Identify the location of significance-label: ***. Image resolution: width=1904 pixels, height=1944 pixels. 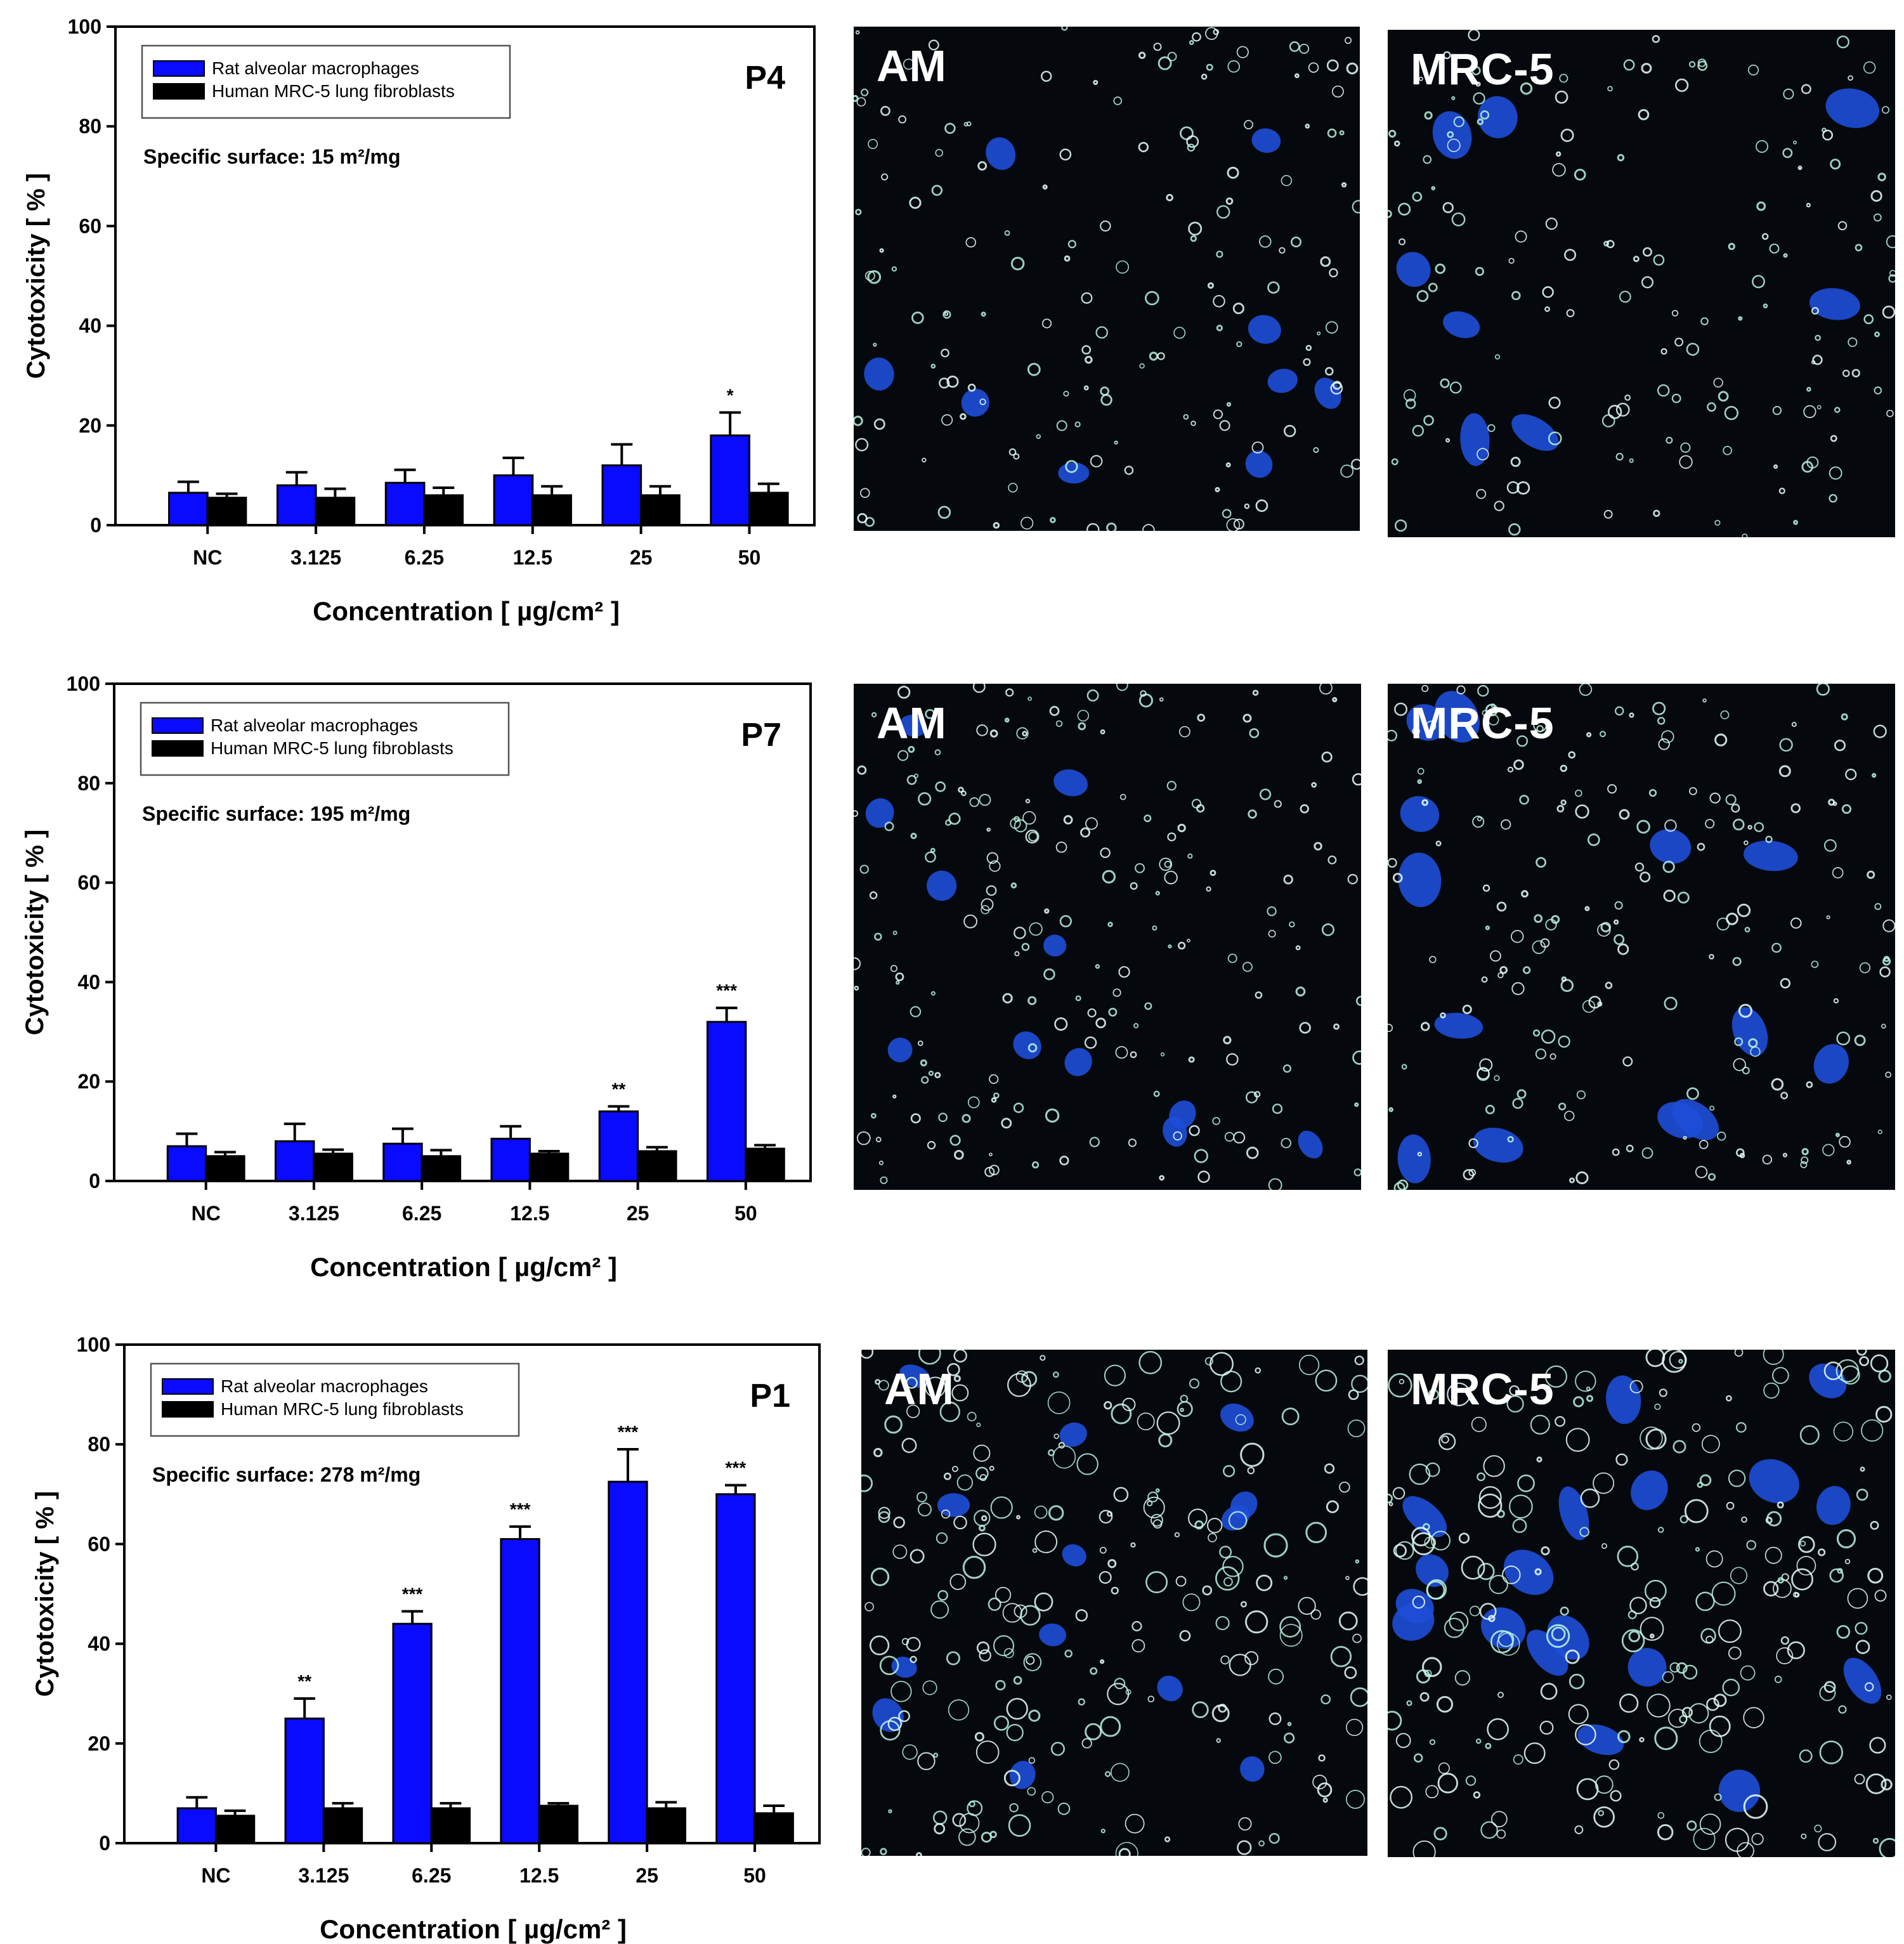
(736, 1468).